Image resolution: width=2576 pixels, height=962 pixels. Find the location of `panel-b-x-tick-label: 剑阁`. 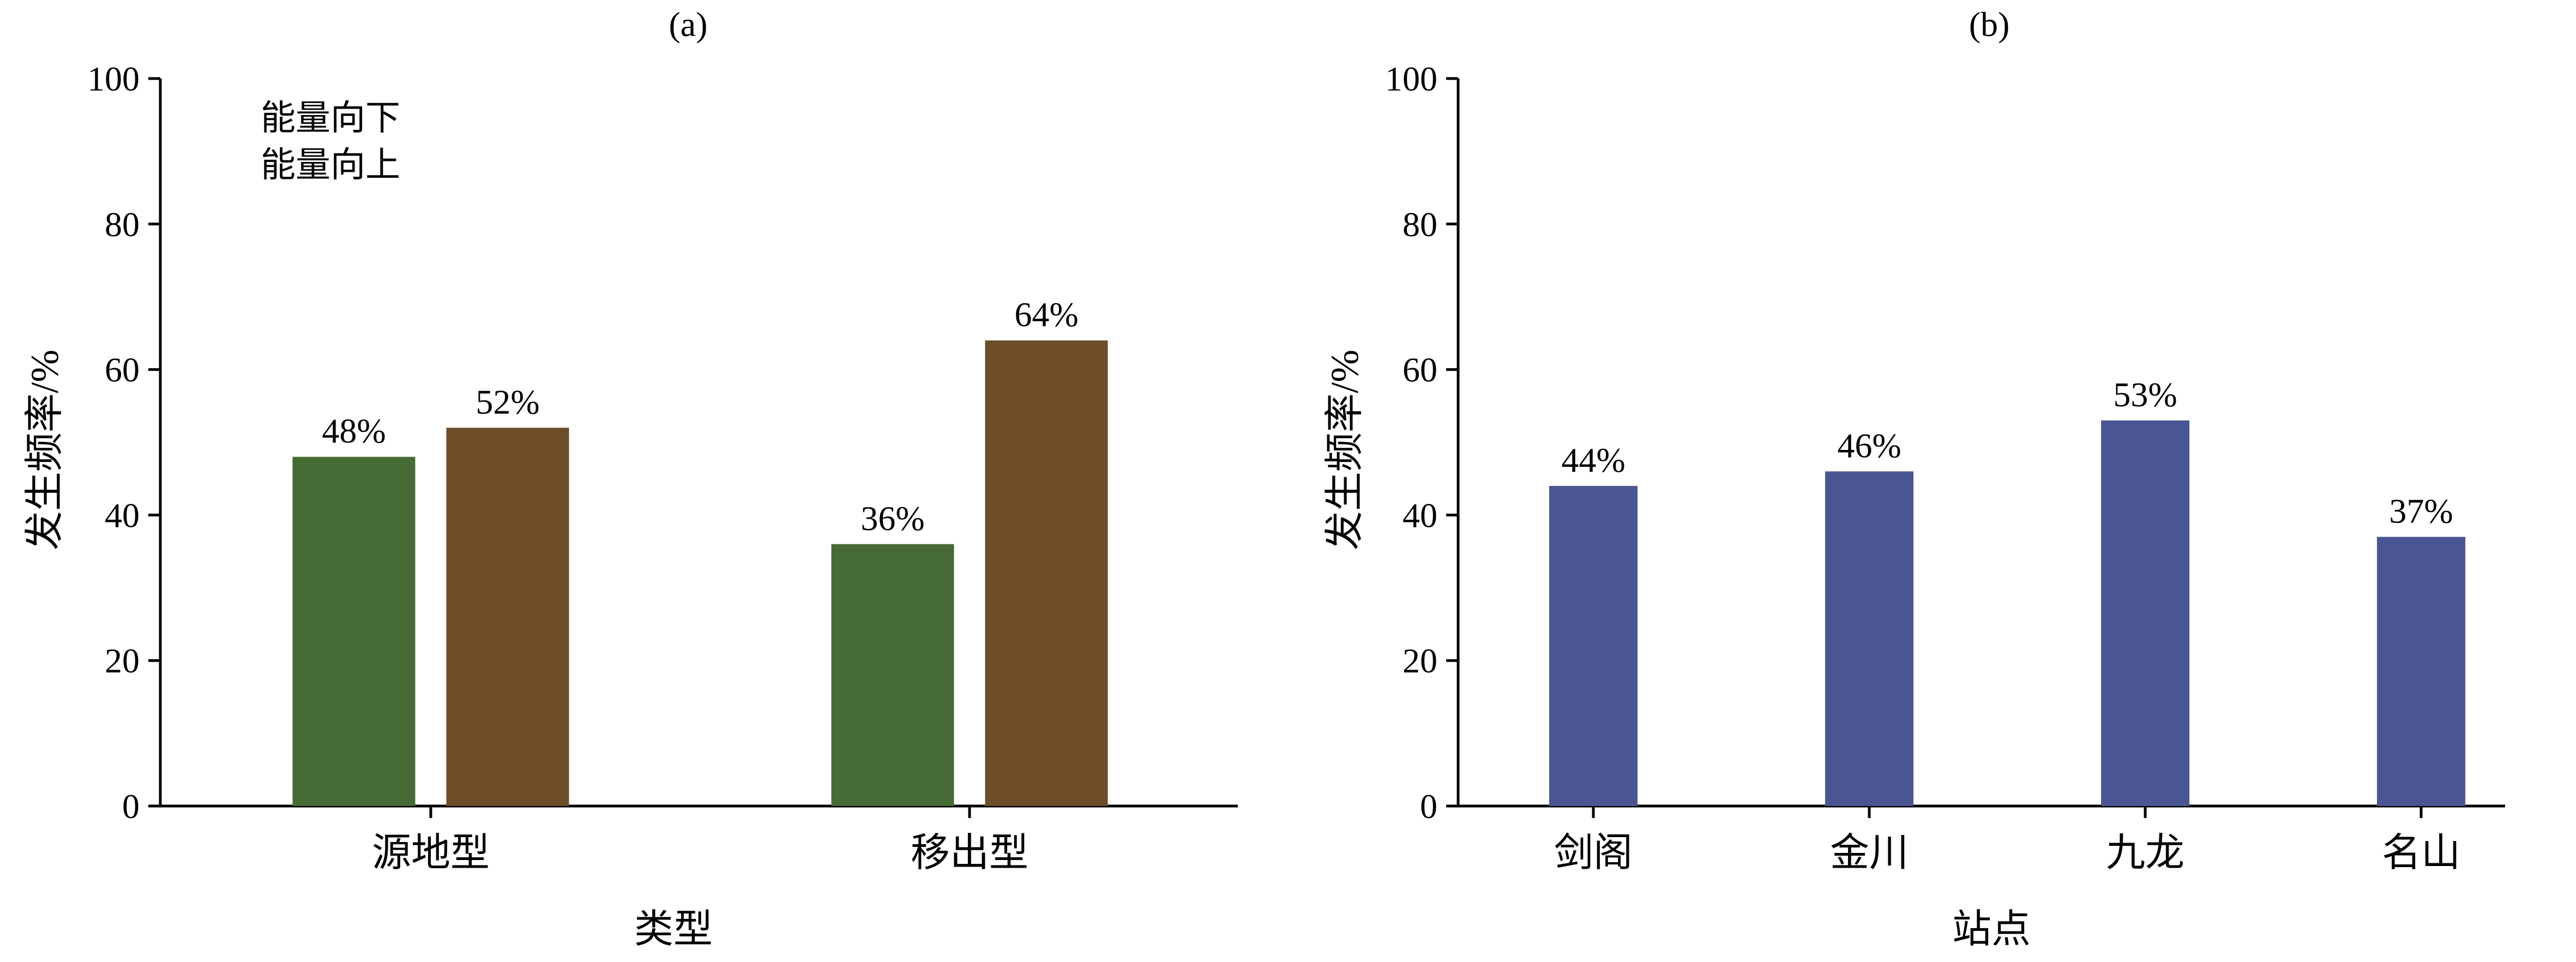

panel-b-x-tick-label: 剑阁 is located at coordinates (1593, 853).